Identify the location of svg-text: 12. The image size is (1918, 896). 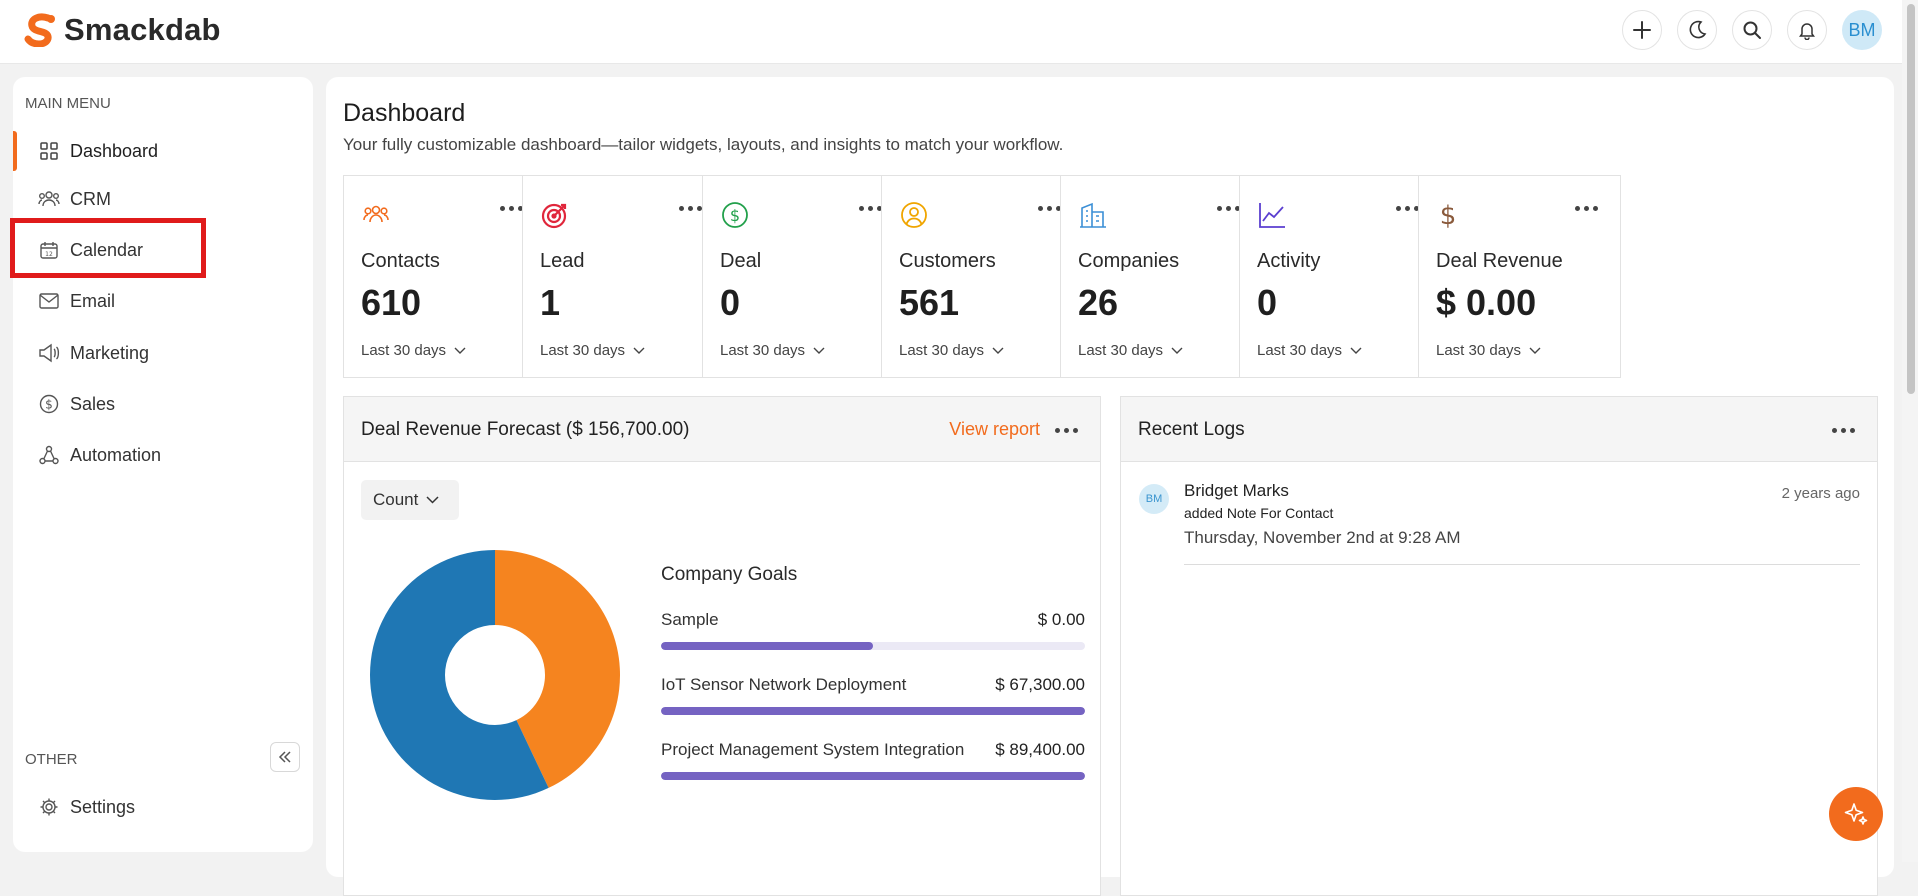
(49, 254).